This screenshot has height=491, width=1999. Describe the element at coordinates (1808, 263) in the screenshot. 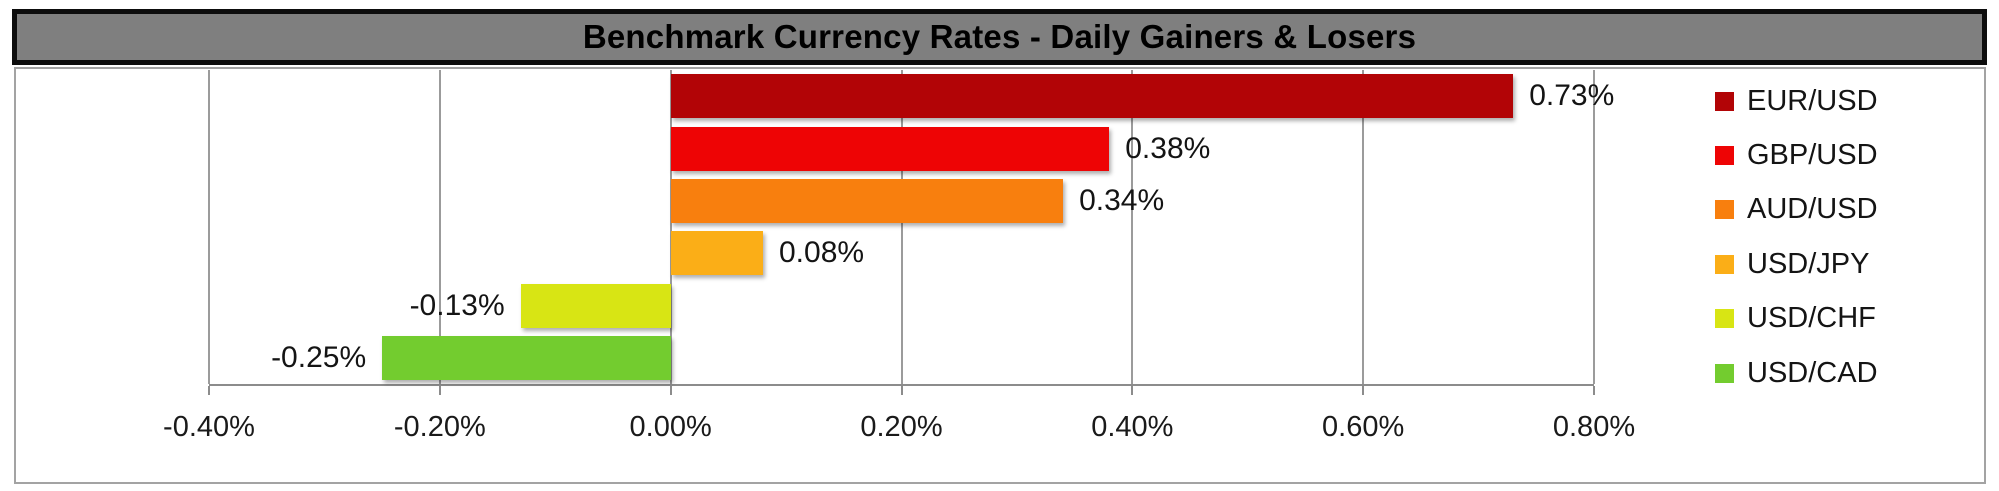

I see `legend-label-usd-jpy: USD/JPY` at that location.